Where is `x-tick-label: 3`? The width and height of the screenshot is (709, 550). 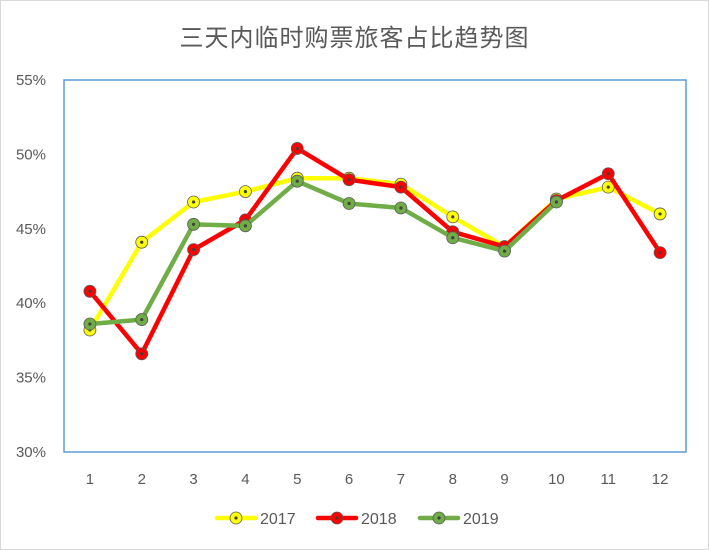 x-tick-label: 3 is located at coordinates (193, 479).